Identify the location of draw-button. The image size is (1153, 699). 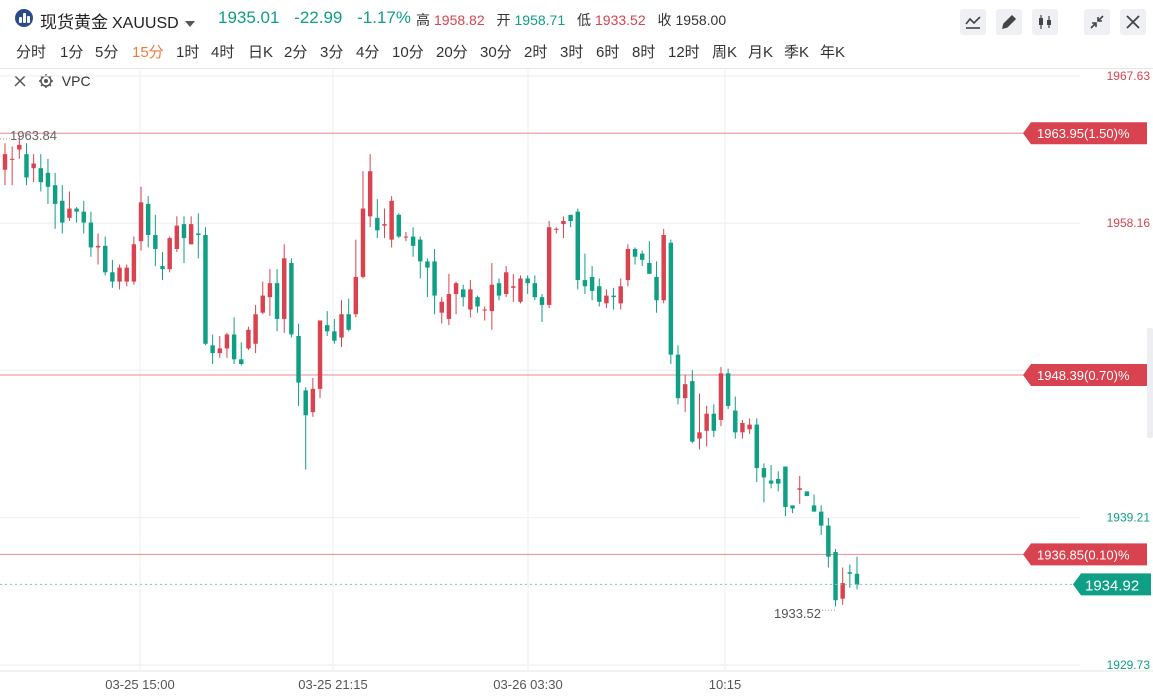
(1009, 22).